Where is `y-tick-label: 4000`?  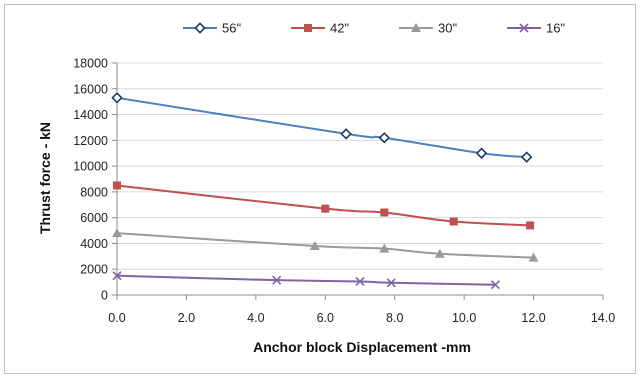
y-tick-label: 4000 is located at coordinates (94, 244).